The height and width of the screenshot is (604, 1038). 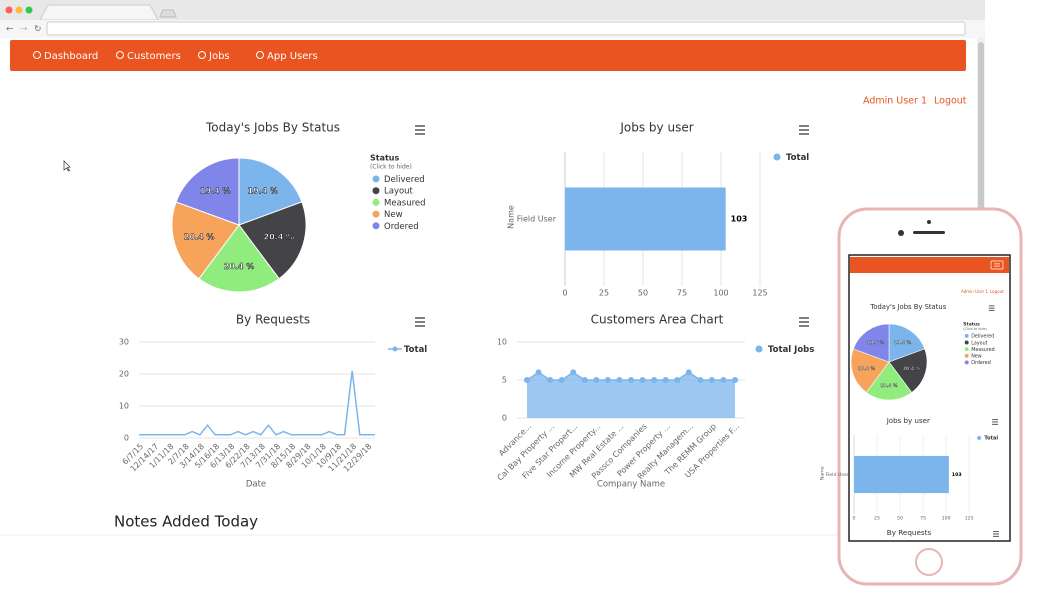 I want to click on phone-sensor, so click(x=901, y=233).